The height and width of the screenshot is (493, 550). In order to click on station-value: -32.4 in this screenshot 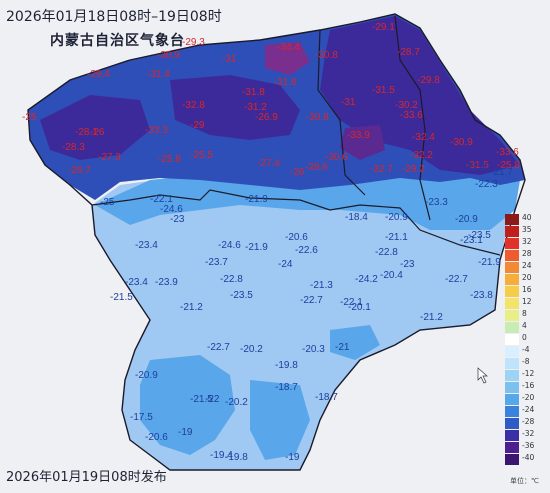, I will do `click(423, 137)`.